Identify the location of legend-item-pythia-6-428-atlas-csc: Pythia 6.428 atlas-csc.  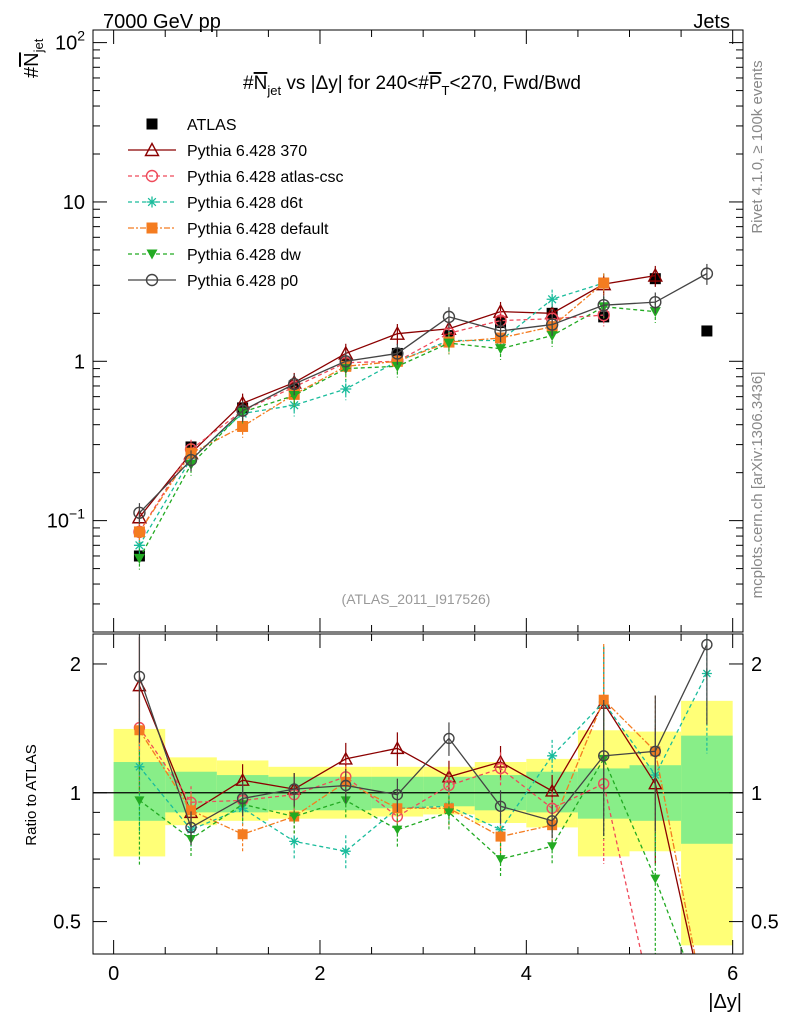
(236, 177).